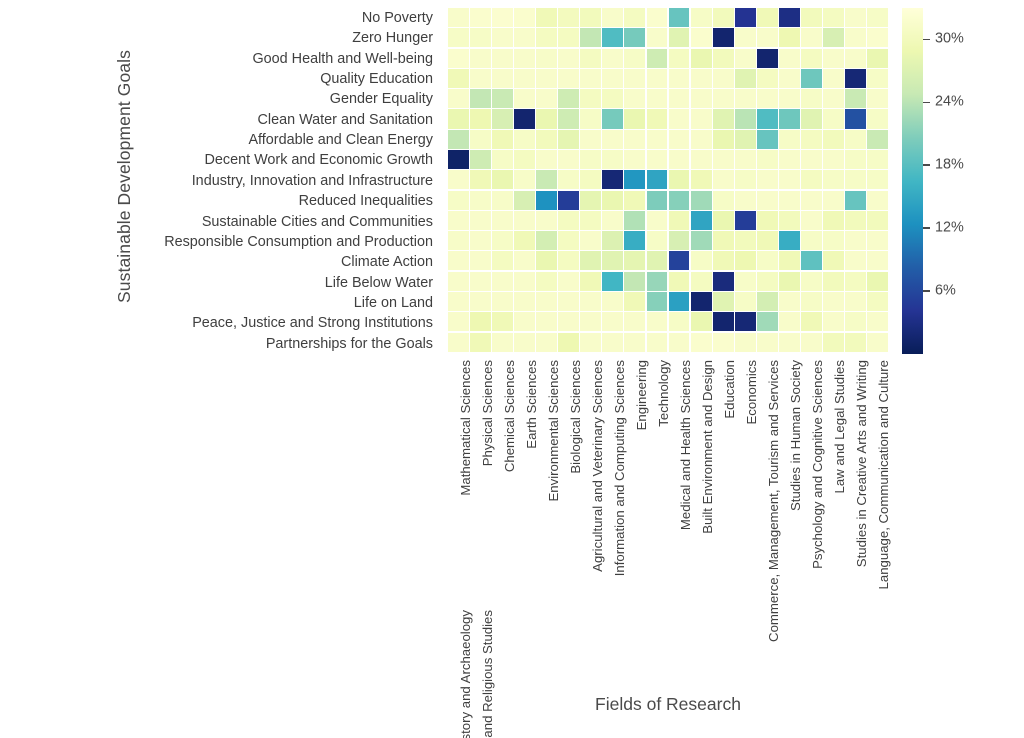  I want to click on column-label-slot: Earth Sciences, so click(526, 481).